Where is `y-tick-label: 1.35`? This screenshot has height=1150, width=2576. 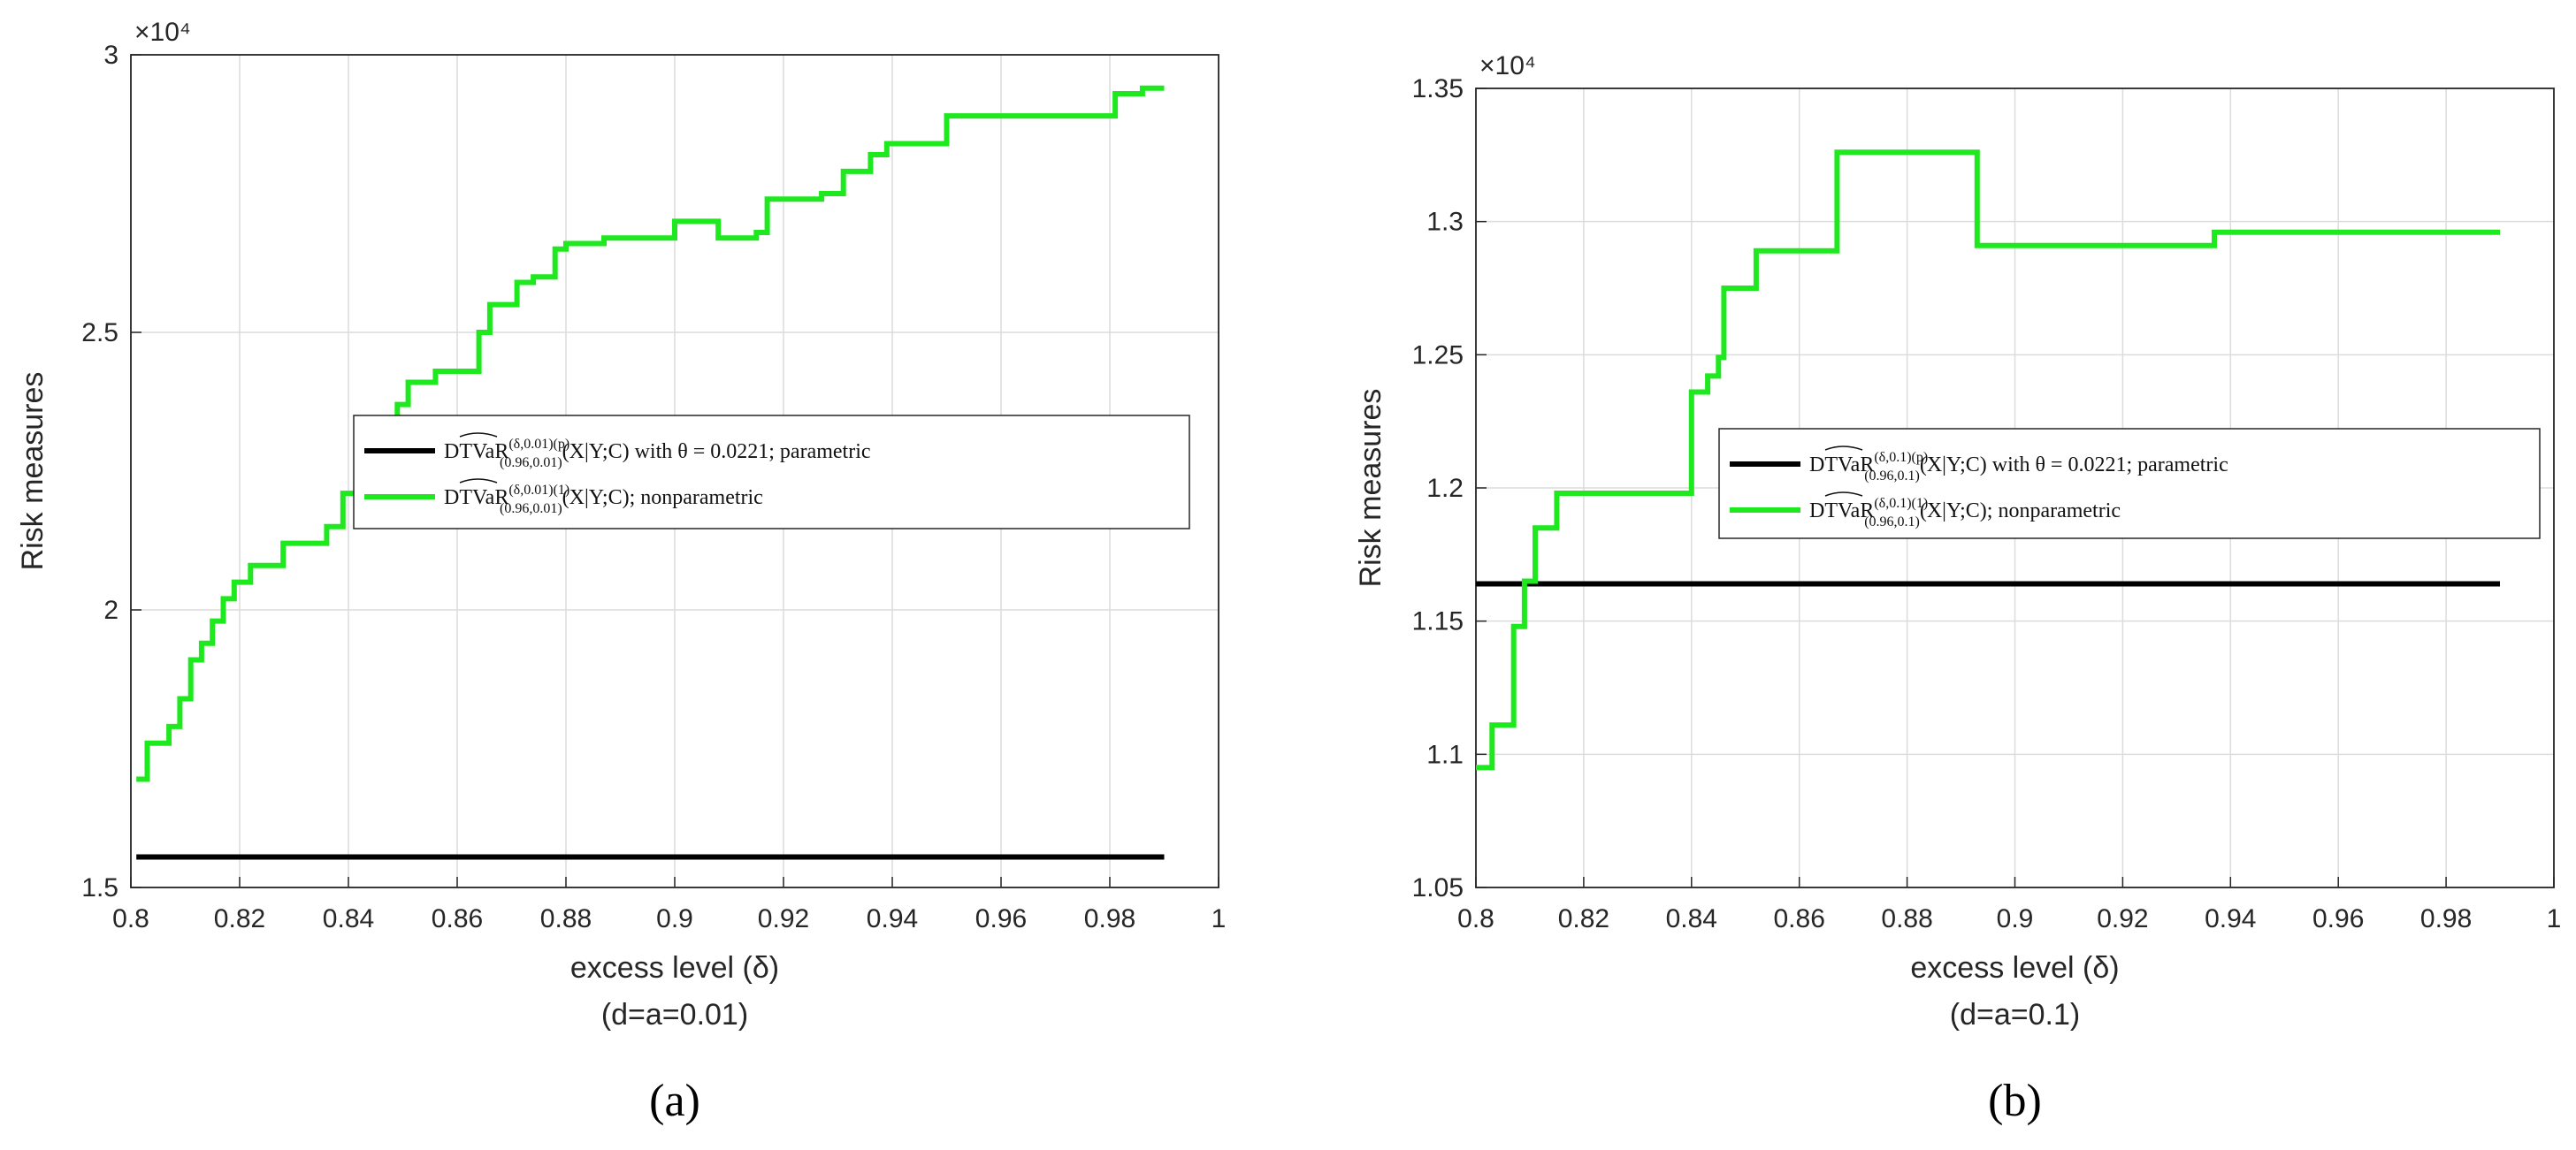
y-tick-label: 1.35 is located at coordinates (1438, 88).